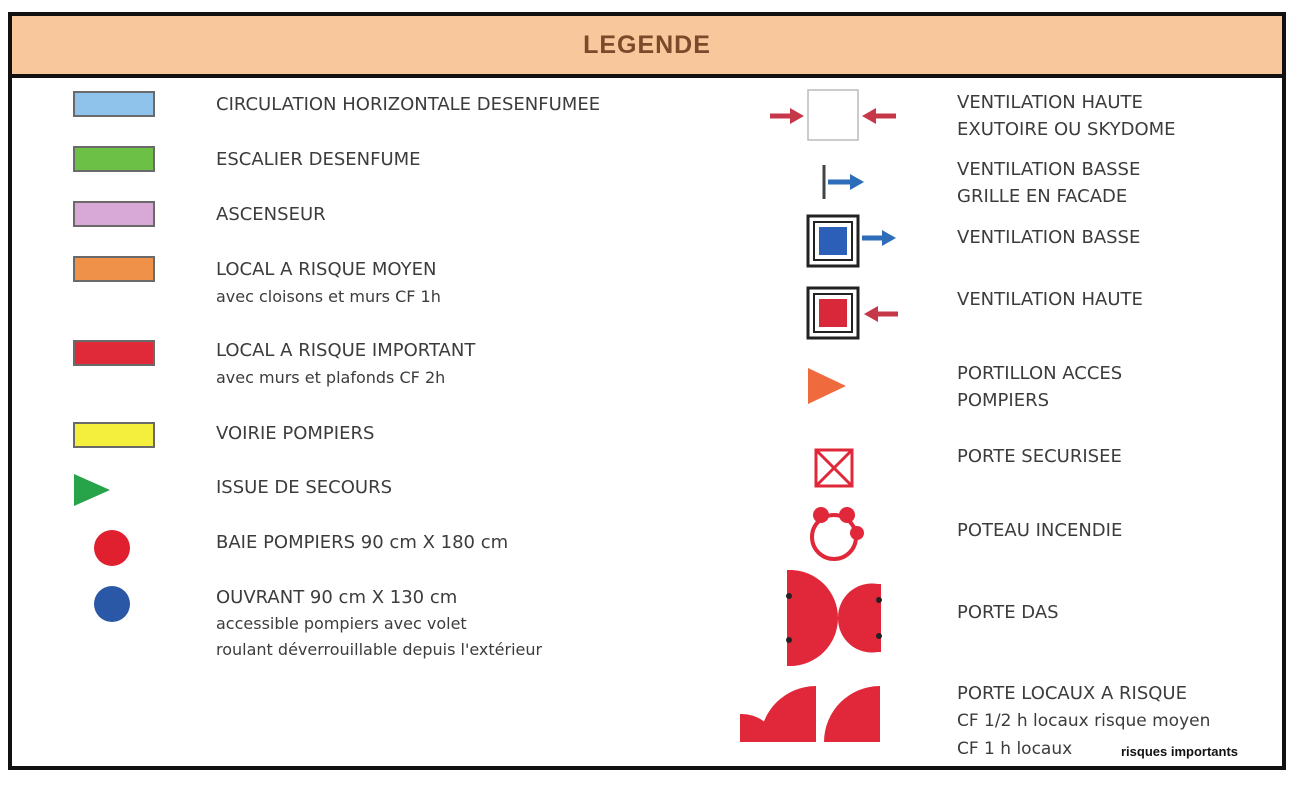 This screenshot has width=1302, height=788. I want to click on swatch-risque-moyen, so click(114, 269).